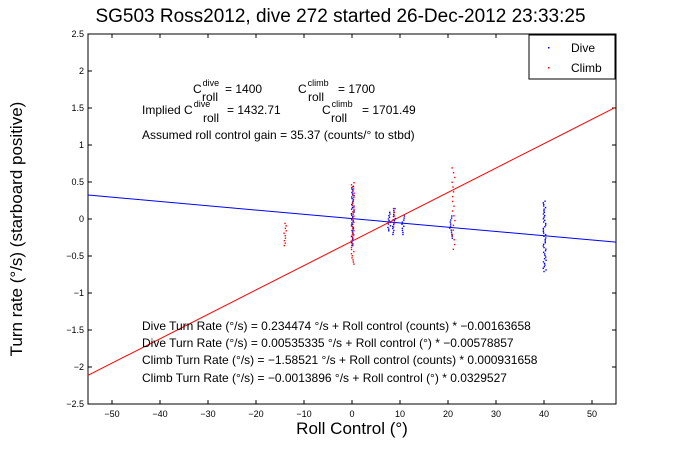  I want to click on x-tick-label: −30, so click(207, 414).